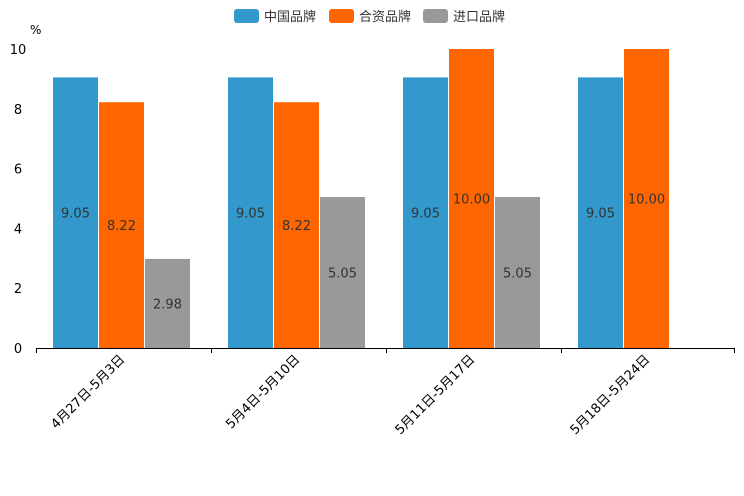 This screenshot has height=496, width=744. What do you see at coordinates (263, 392) in the screenshot?
I see `x-category-label: 5月4日-5月10日` at bounding box center [263, 392].